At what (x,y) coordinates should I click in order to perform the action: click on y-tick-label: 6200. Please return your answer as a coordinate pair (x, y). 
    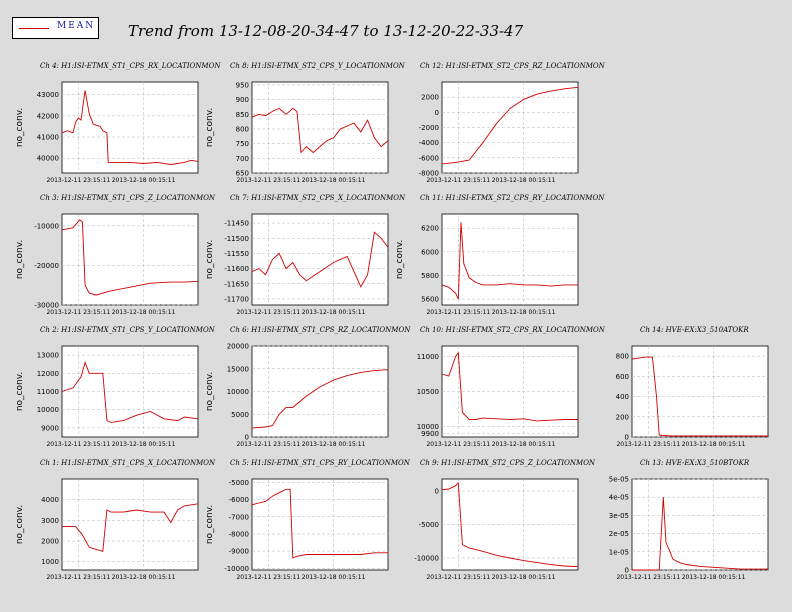
    Looking at the image, I should click on (430, 229).